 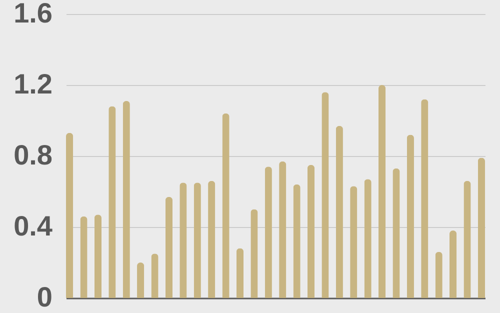 What do you see at coordinates (33, 155) in the screenshot?
I see `y-tick-label: 0.8` at bounding box center [33, 155].